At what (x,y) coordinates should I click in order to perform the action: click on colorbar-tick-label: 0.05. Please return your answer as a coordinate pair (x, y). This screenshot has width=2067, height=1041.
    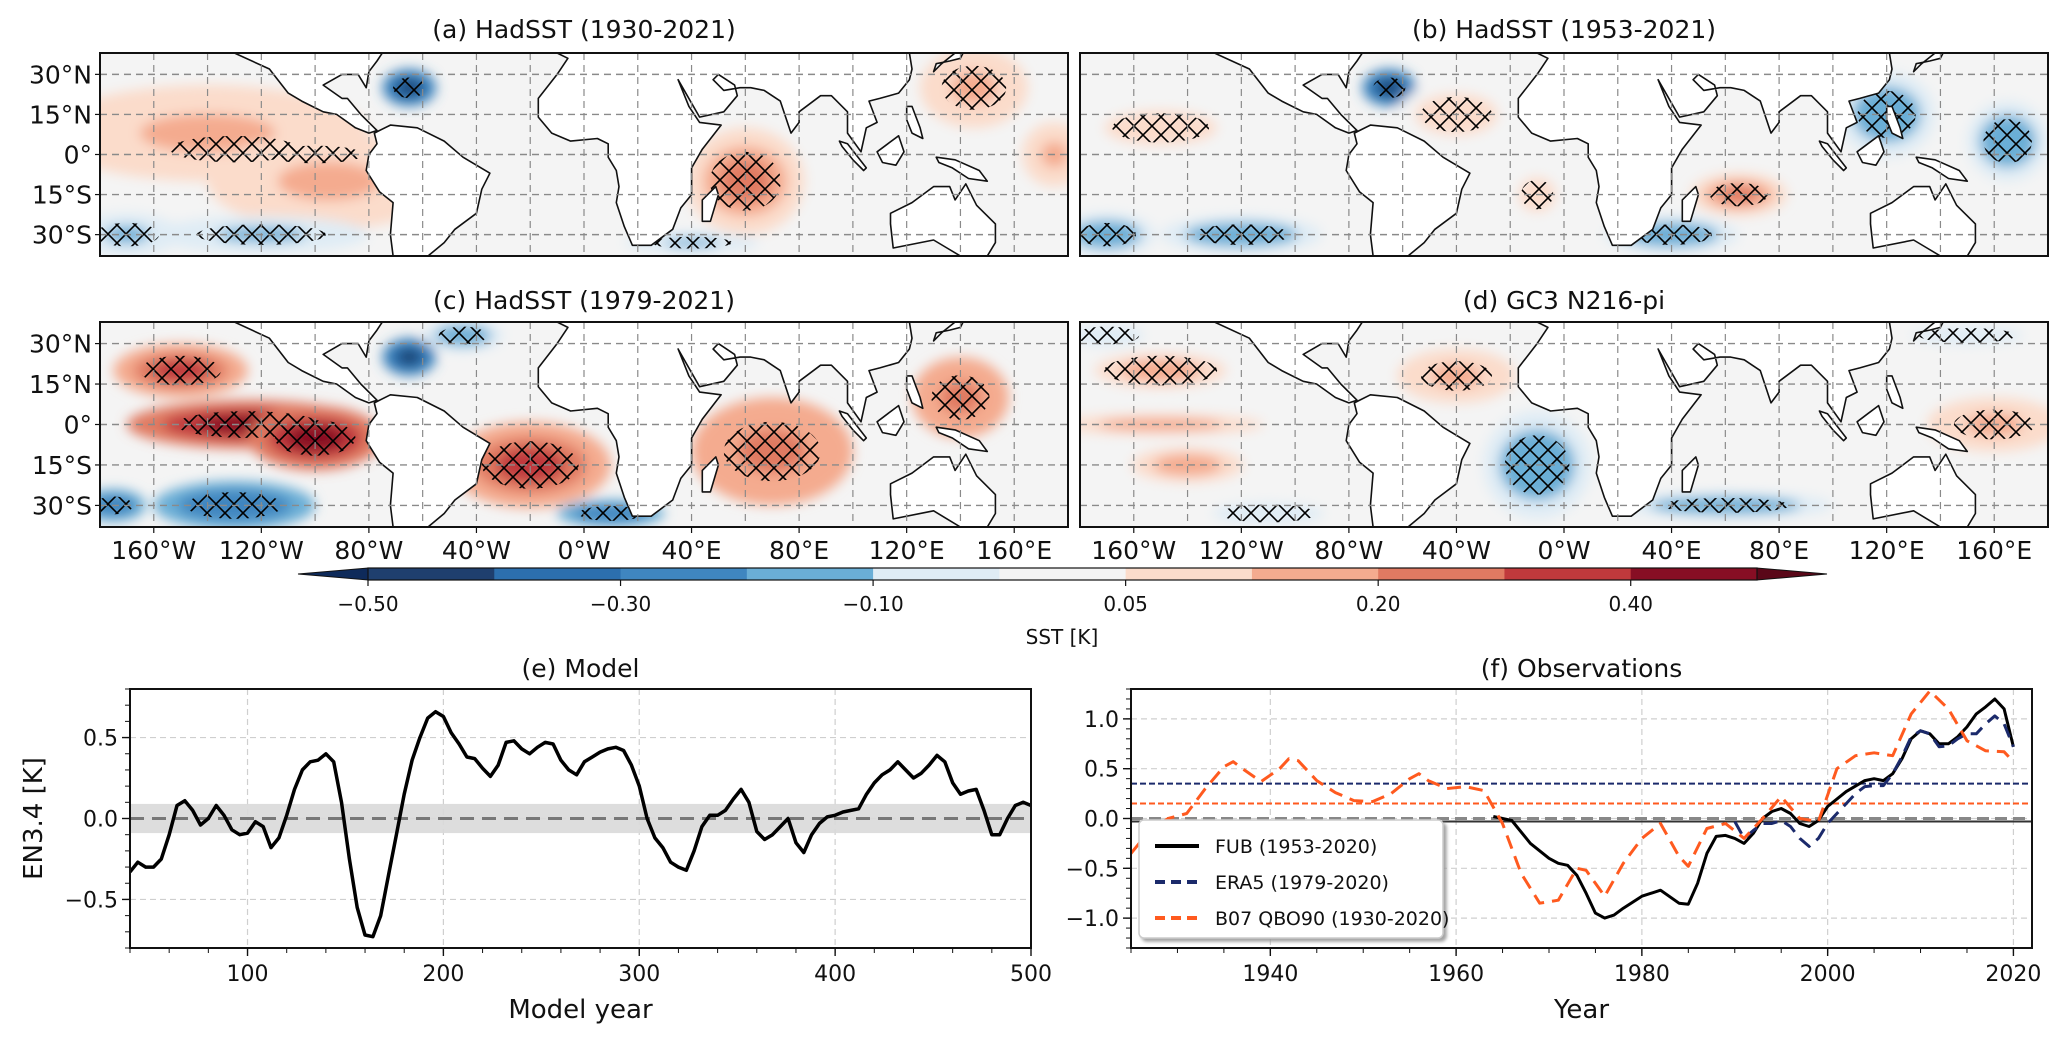
    Looking at the image, I should click on (1125, 604).